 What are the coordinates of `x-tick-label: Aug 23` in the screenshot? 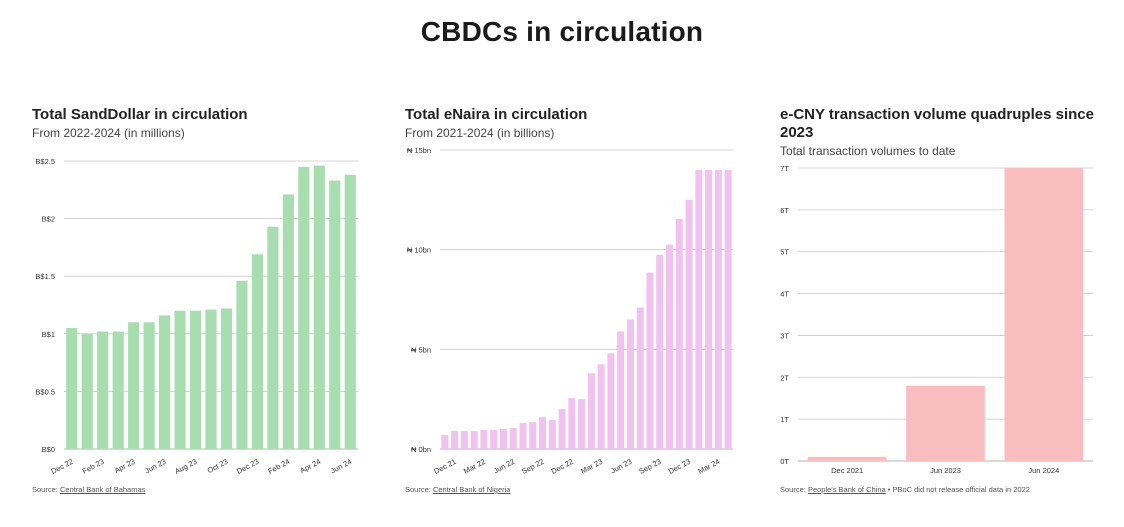 It's located at (185, 466).